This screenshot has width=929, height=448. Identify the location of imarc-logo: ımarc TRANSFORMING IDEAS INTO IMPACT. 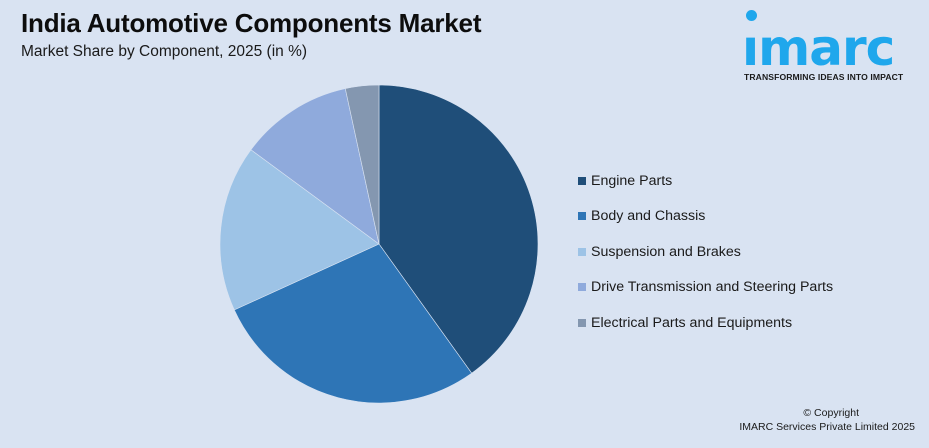
(832, 46).